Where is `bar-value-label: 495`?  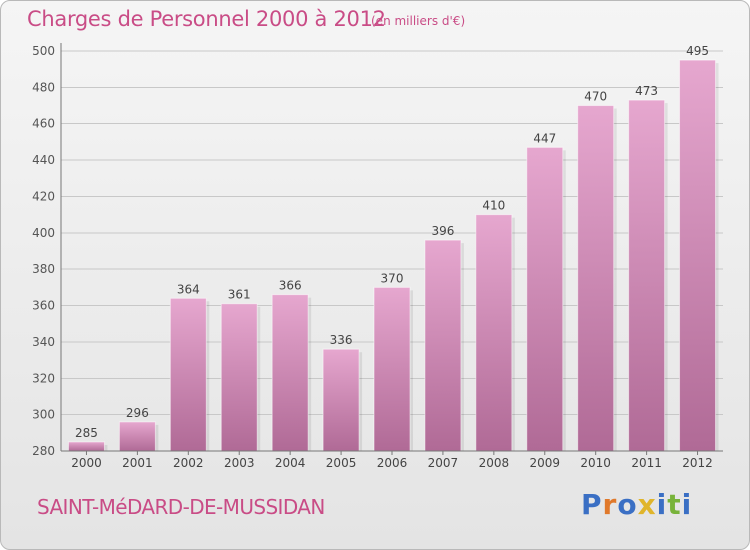 bar-value-label: 495 is located at coordinates (697, 51).